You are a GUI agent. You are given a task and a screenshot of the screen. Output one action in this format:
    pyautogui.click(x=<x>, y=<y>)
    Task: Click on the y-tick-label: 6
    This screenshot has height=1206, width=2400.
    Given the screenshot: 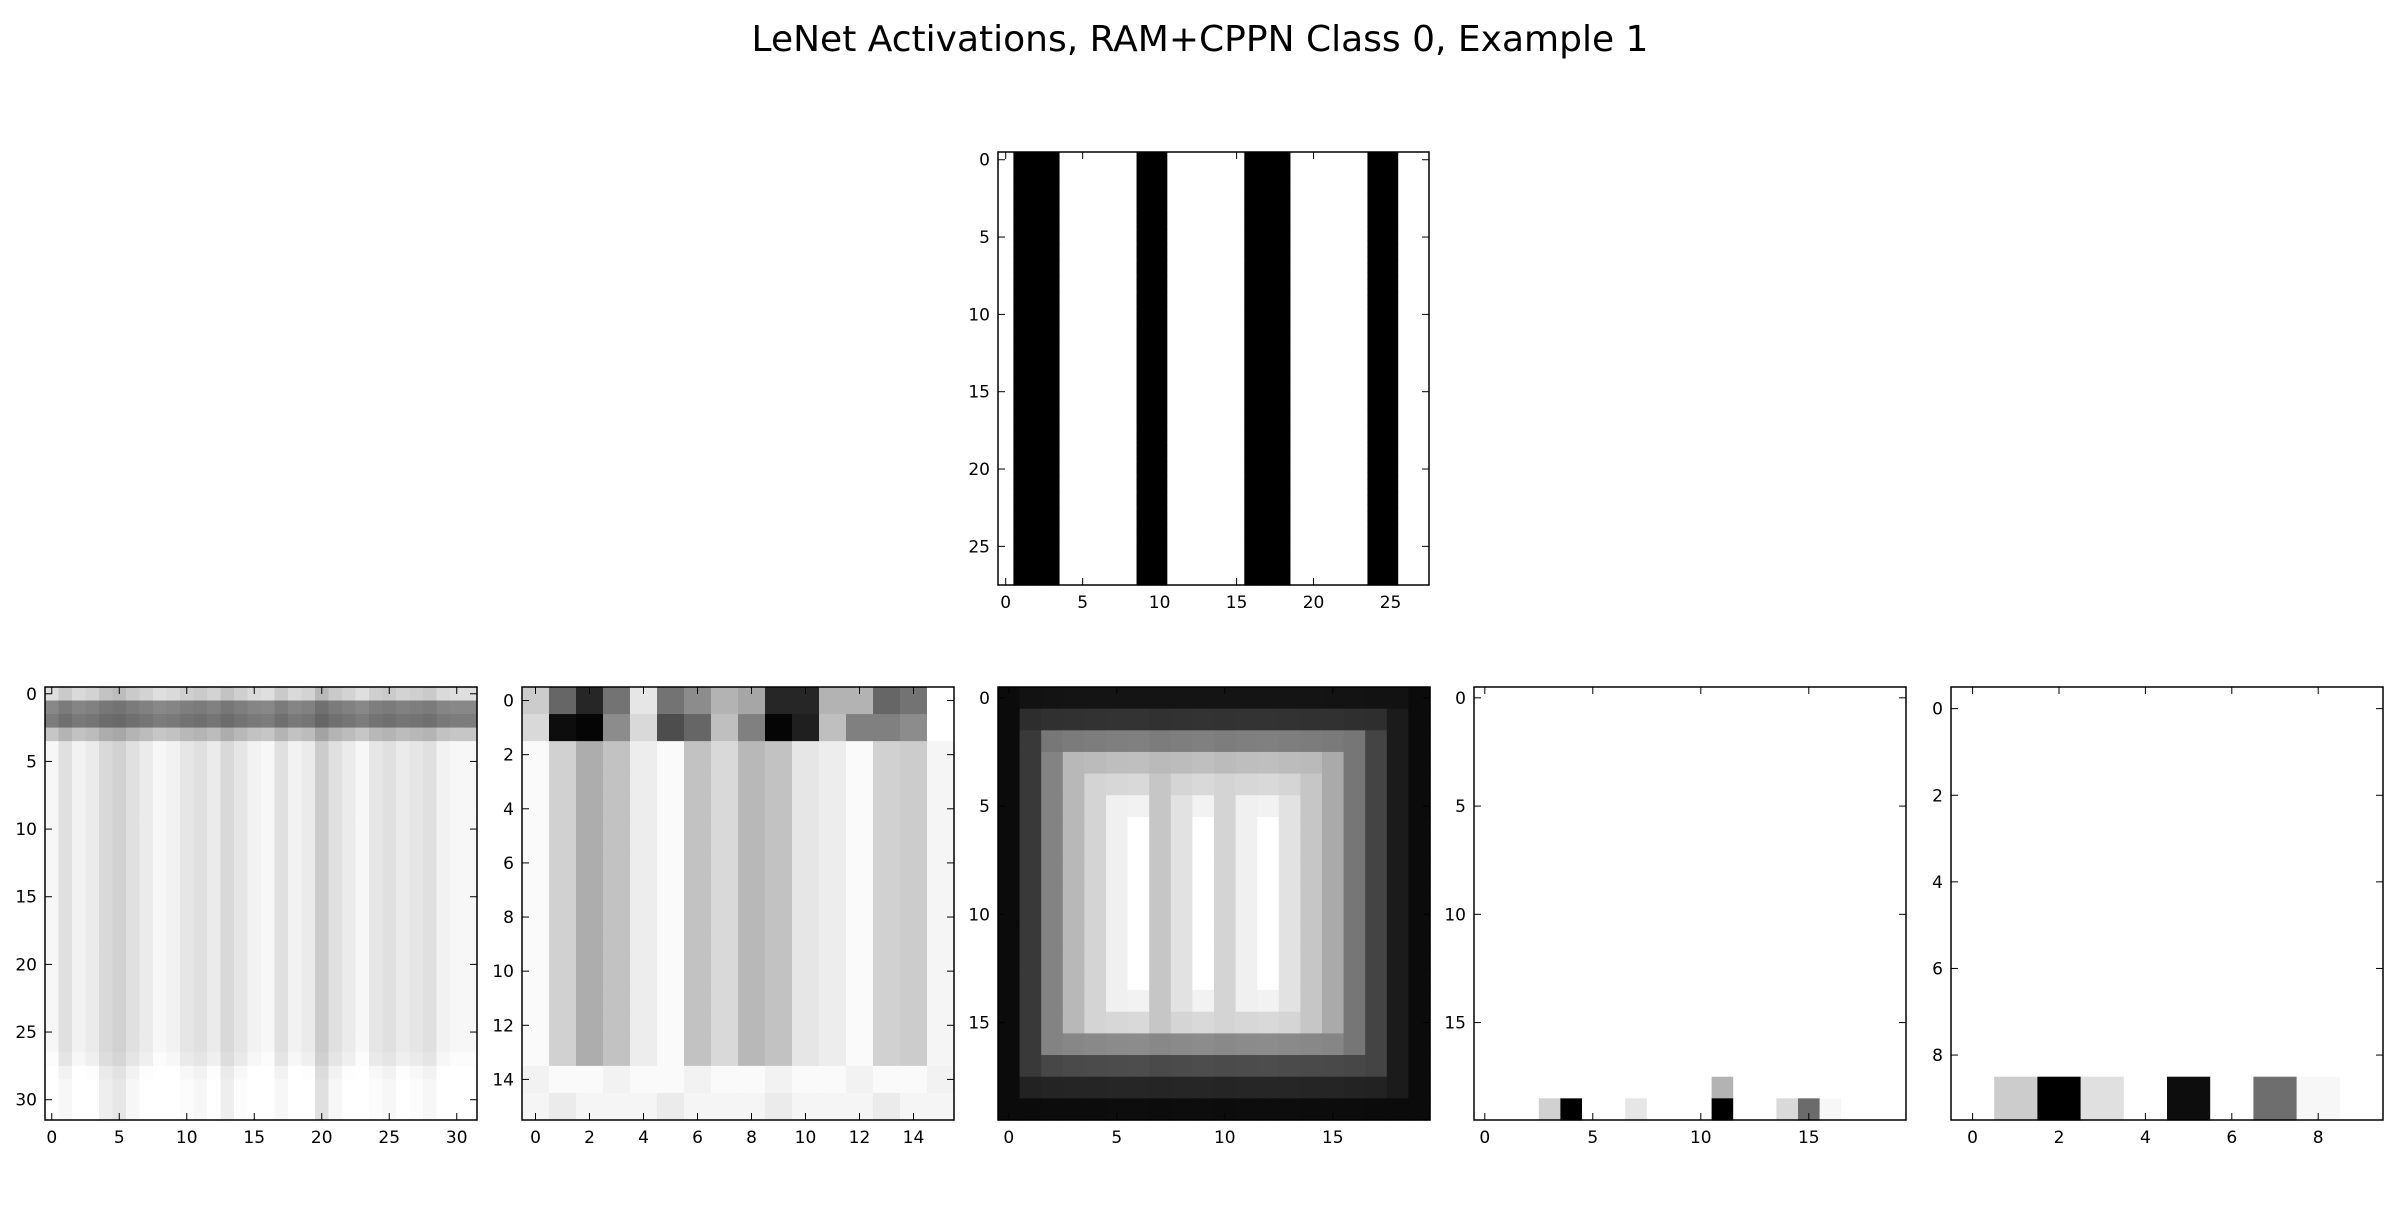 What is the action you would take?
    pyautogui.click(x=1937, y=969)
    